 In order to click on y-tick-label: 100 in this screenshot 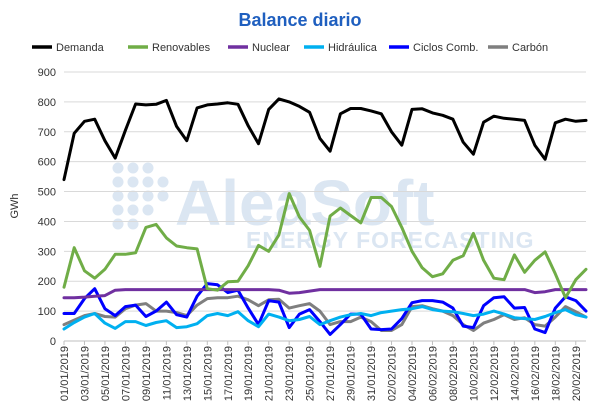, I will do `click(47, 312)`.